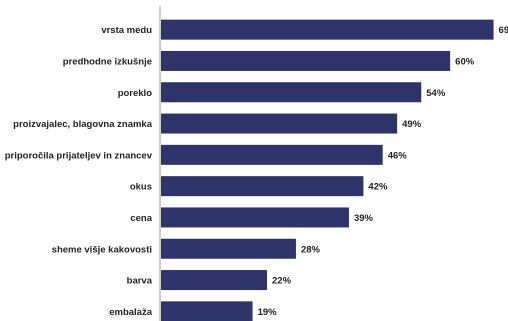 The image size is (508, 321). What do you see at coordinates (398, 155) in the screenshot?
I see `value-label: 46%` at bounding box center [398, 155].